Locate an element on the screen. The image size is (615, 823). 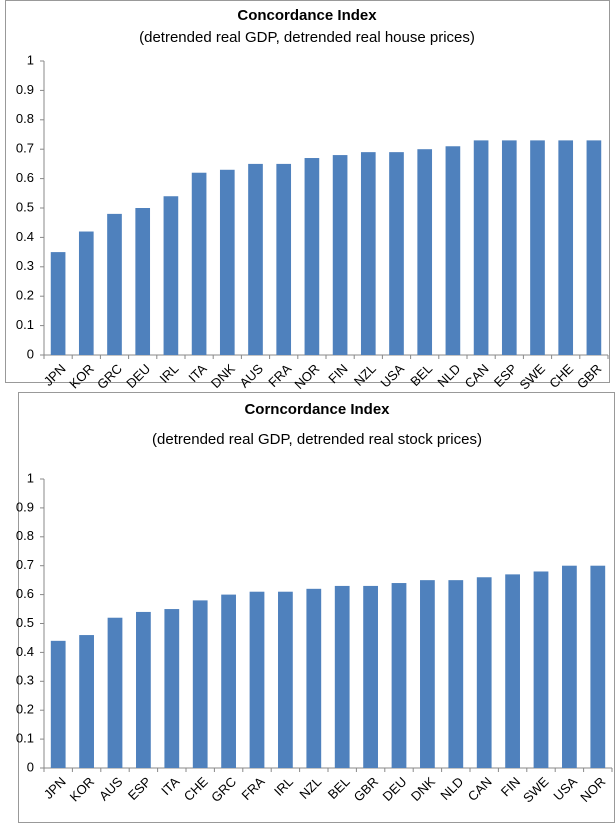
x-tick-label: KOR is located at coordinates (81, 376).